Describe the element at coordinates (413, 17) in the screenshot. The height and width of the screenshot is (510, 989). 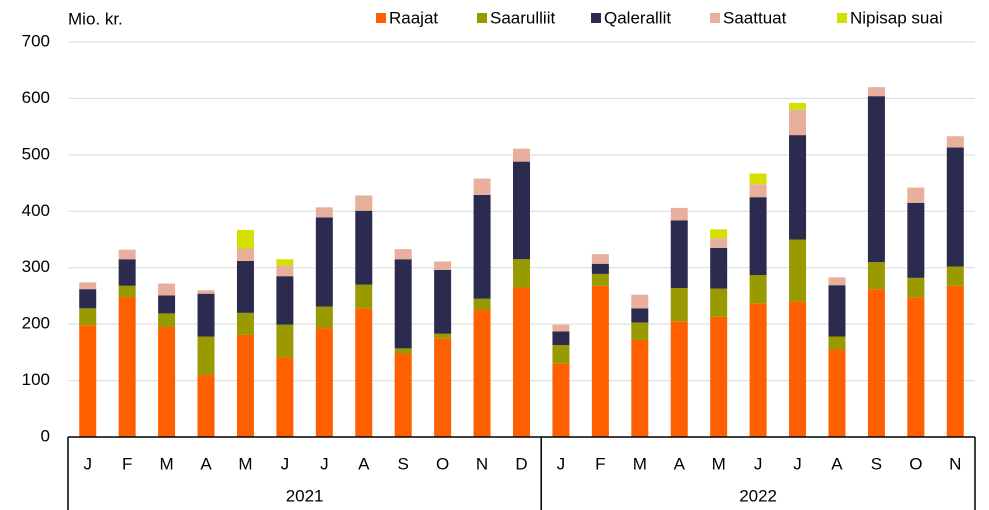
I see `legend-label: Raajat` at that location.